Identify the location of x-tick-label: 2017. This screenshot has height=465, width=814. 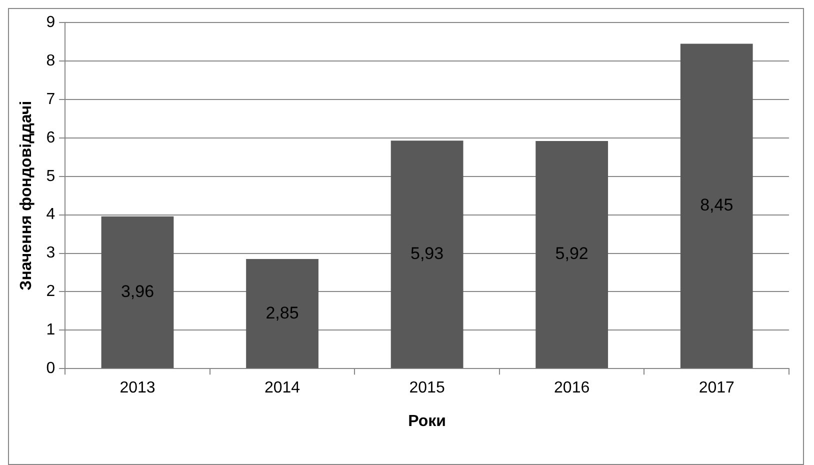
(716, 388).